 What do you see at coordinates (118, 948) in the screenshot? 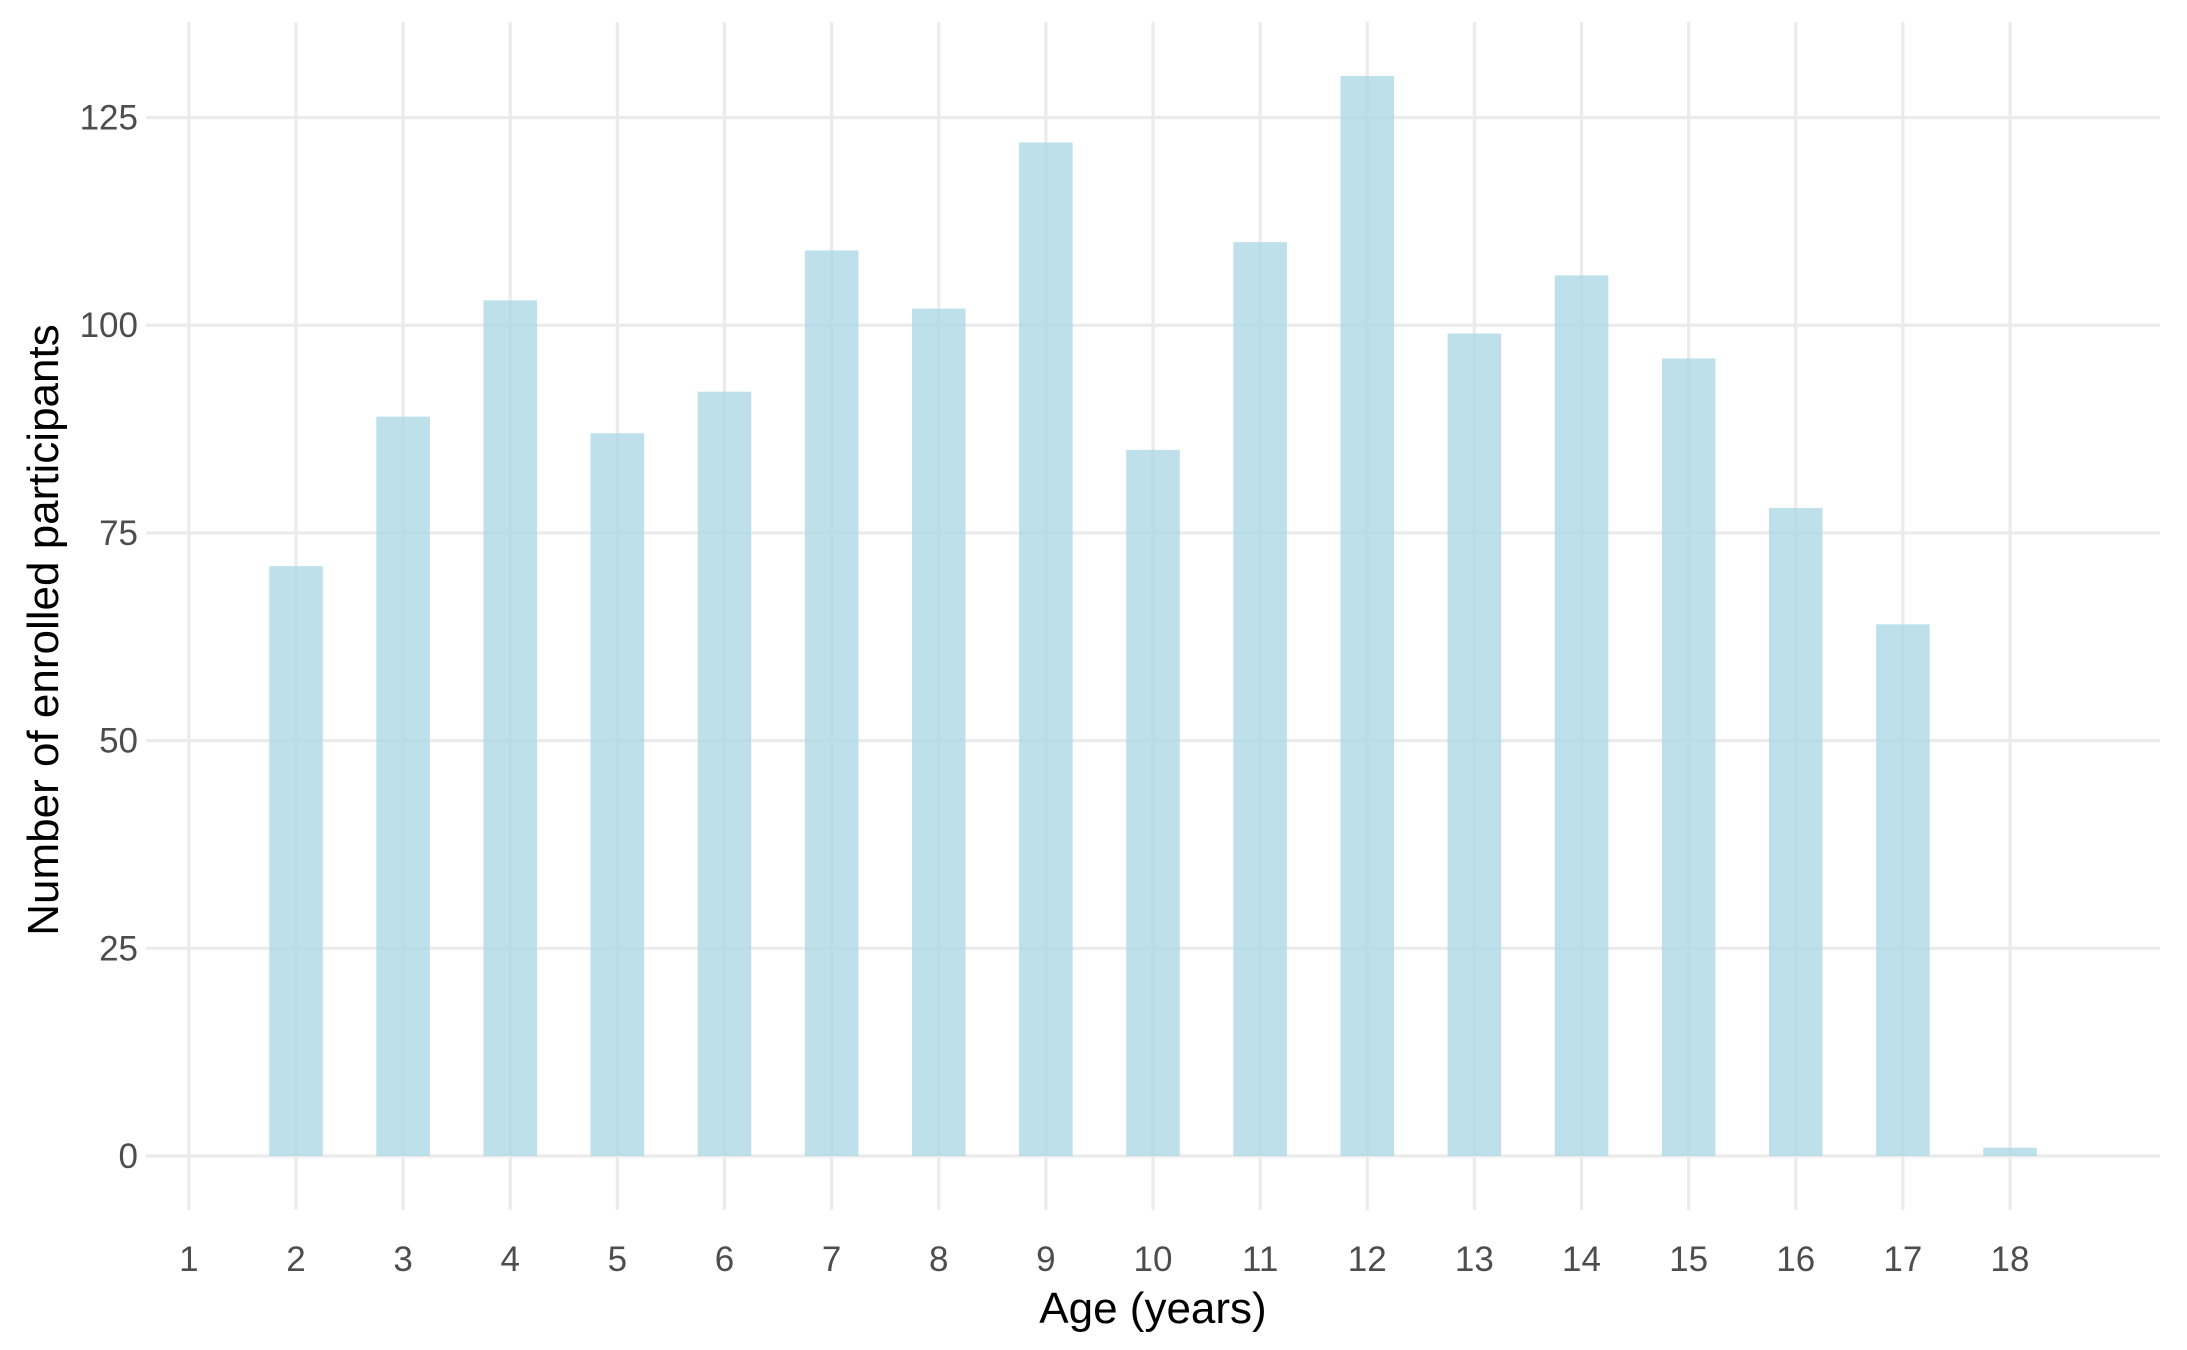
I see `y-tick-label: 25` at bounding box center [118, 948].